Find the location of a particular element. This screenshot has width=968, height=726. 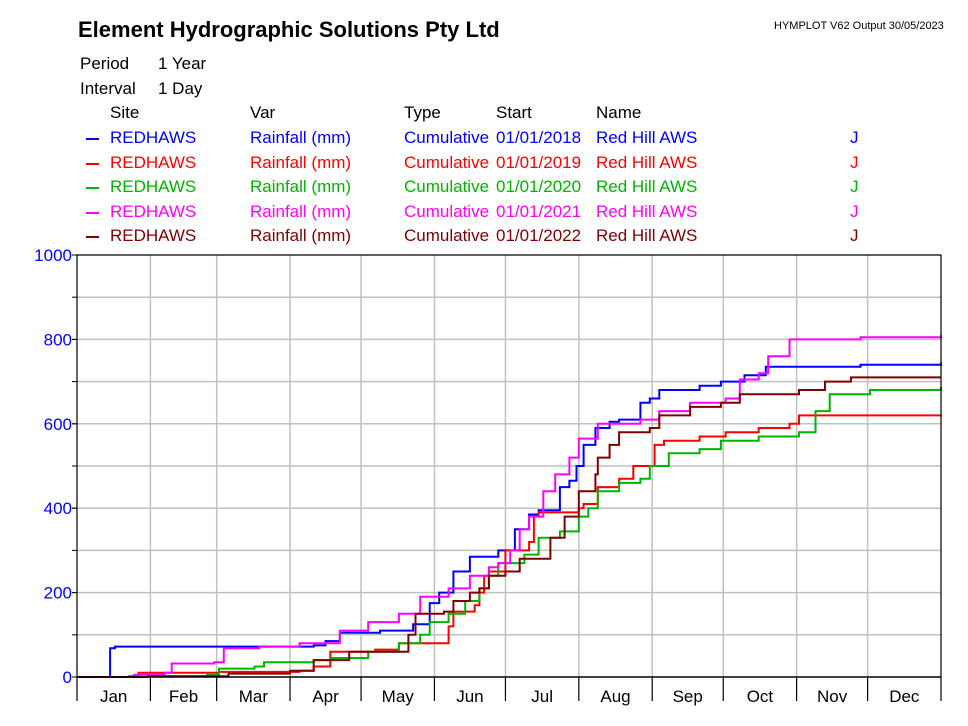

y-tick-label: 800 is located at coordinates (58, 339).